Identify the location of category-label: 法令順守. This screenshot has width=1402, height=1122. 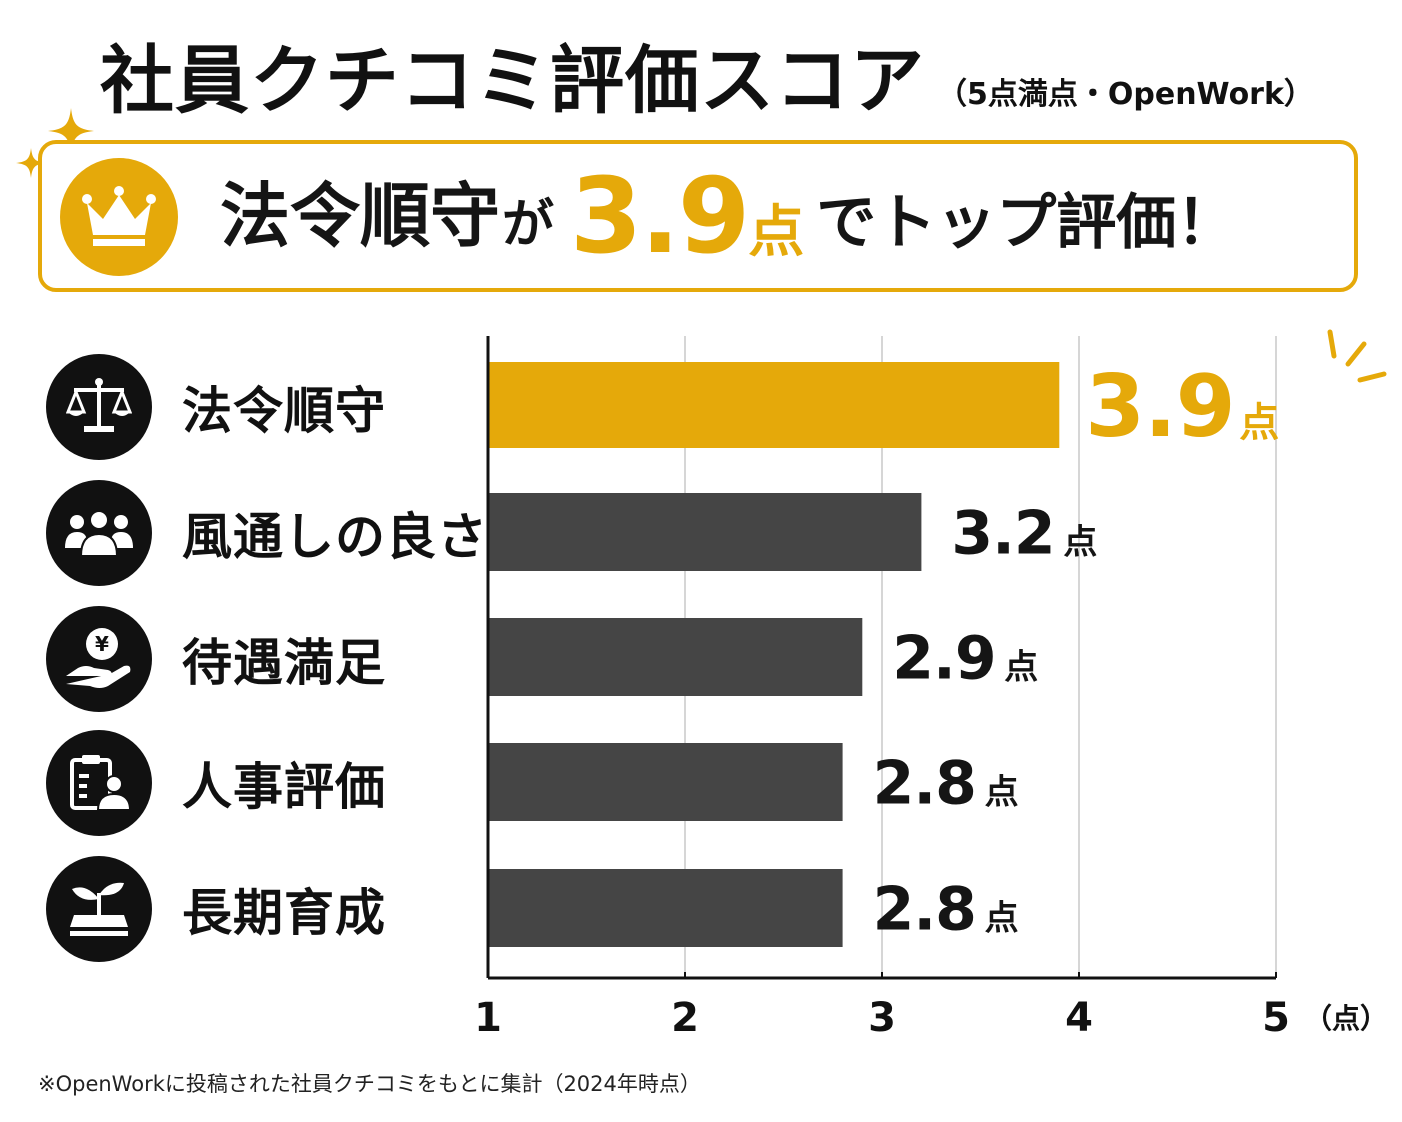
(284, 411).